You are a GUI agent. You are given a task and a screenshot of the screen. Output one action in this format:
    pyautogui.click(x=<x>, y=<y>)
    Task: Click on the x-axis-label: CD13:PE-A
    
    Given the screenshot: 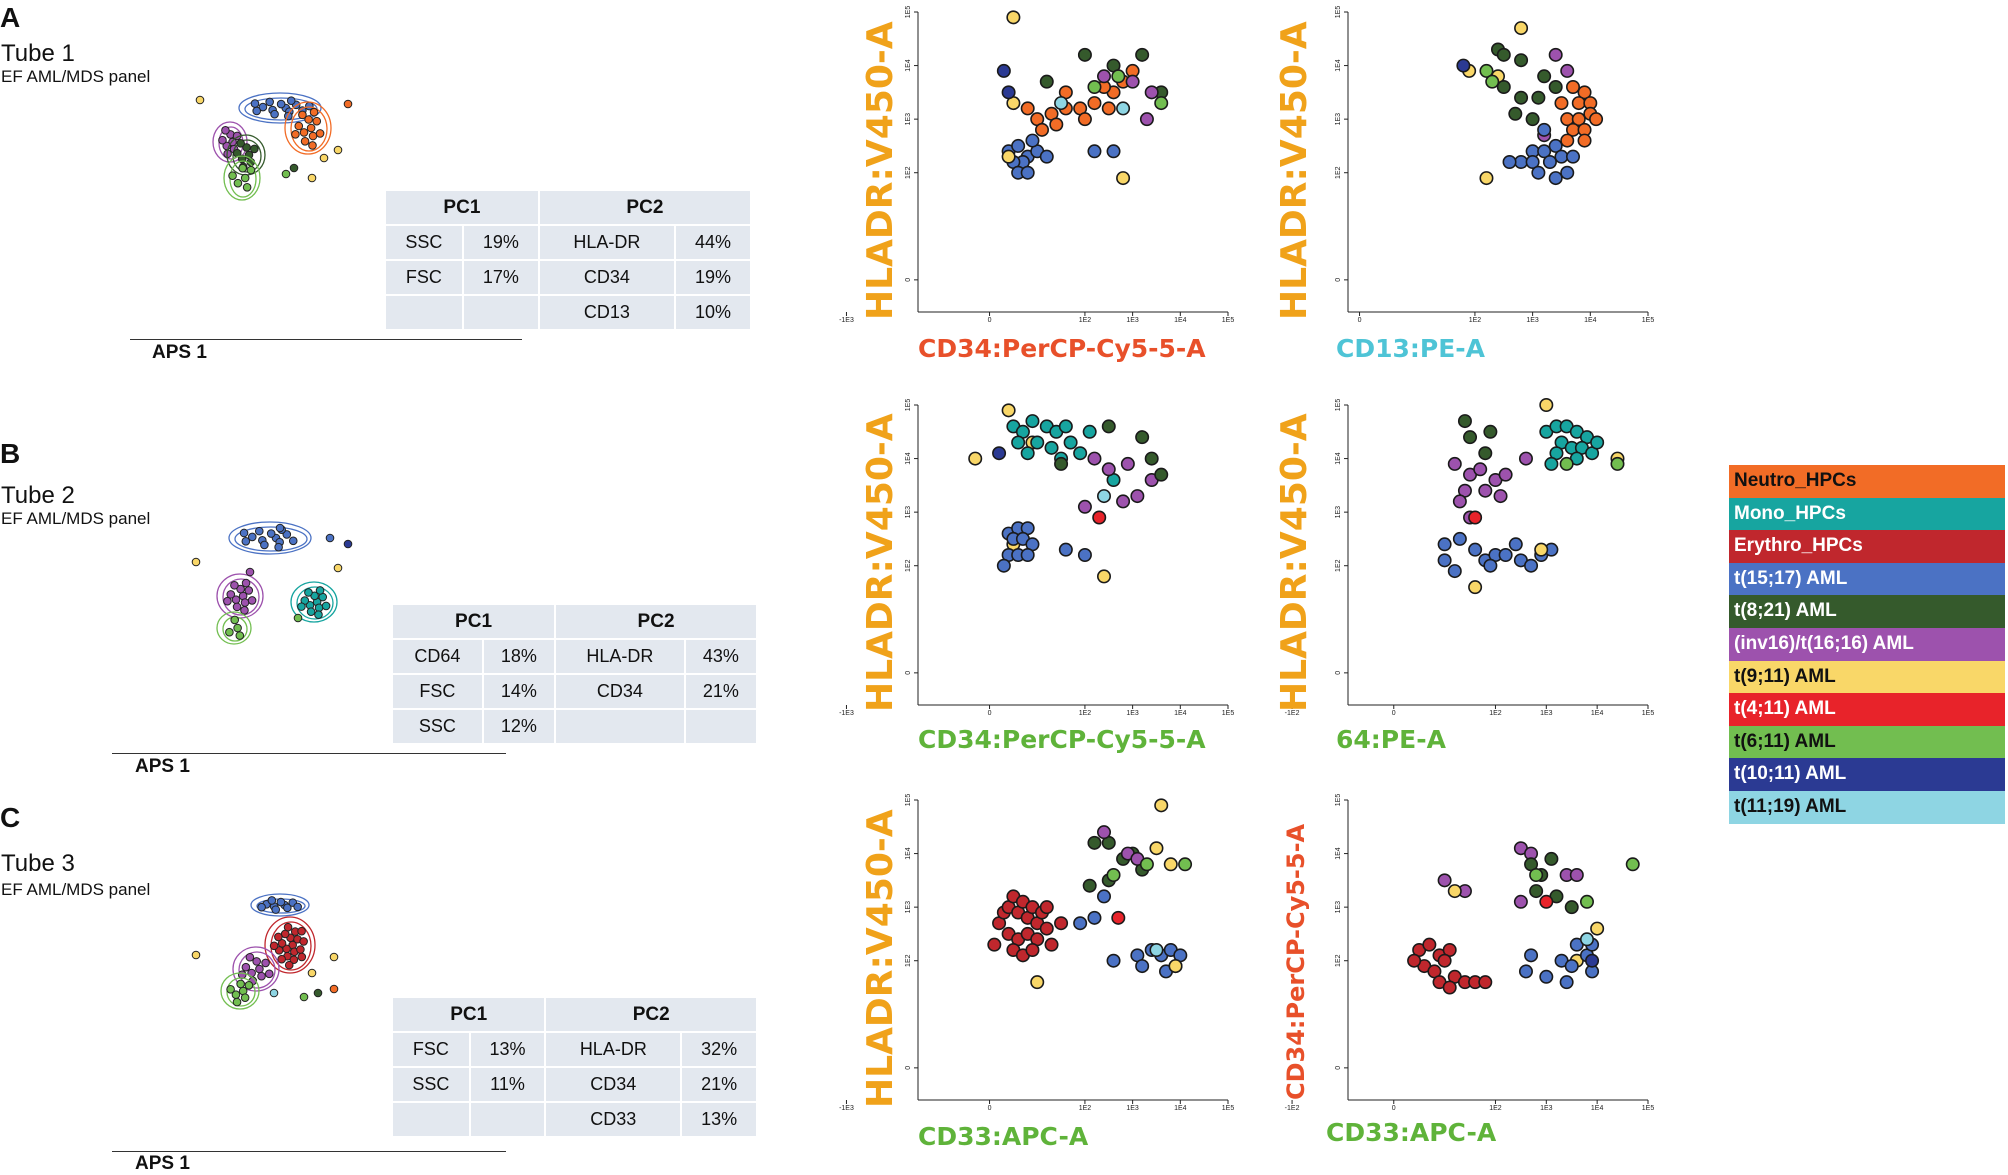 What is the action you would take?
    pyautogui.click(x=1411, y=348)
    